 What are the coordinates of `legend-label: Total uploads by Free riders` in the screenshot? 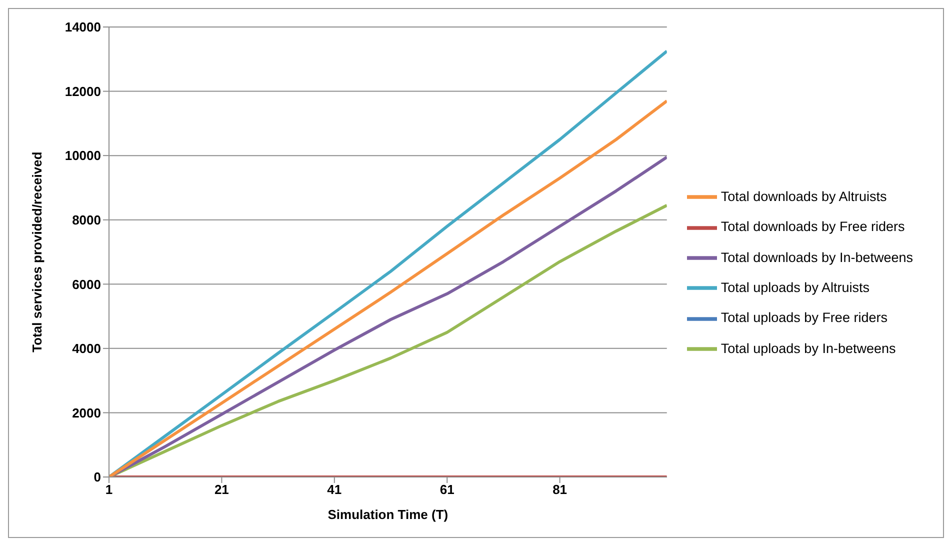 It's located at (804, 318).